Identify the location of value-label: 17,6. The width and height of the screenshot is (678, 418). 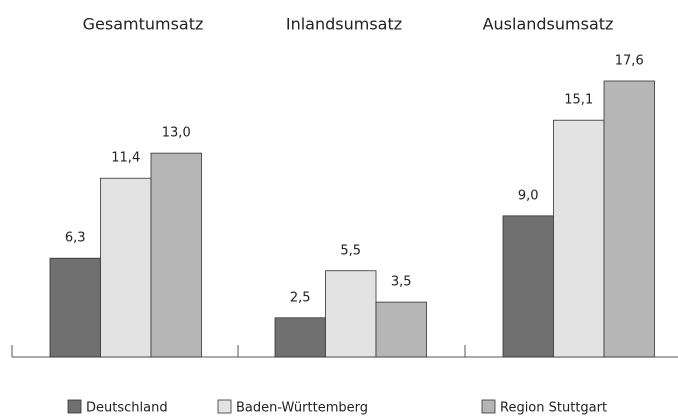
(629, 61).